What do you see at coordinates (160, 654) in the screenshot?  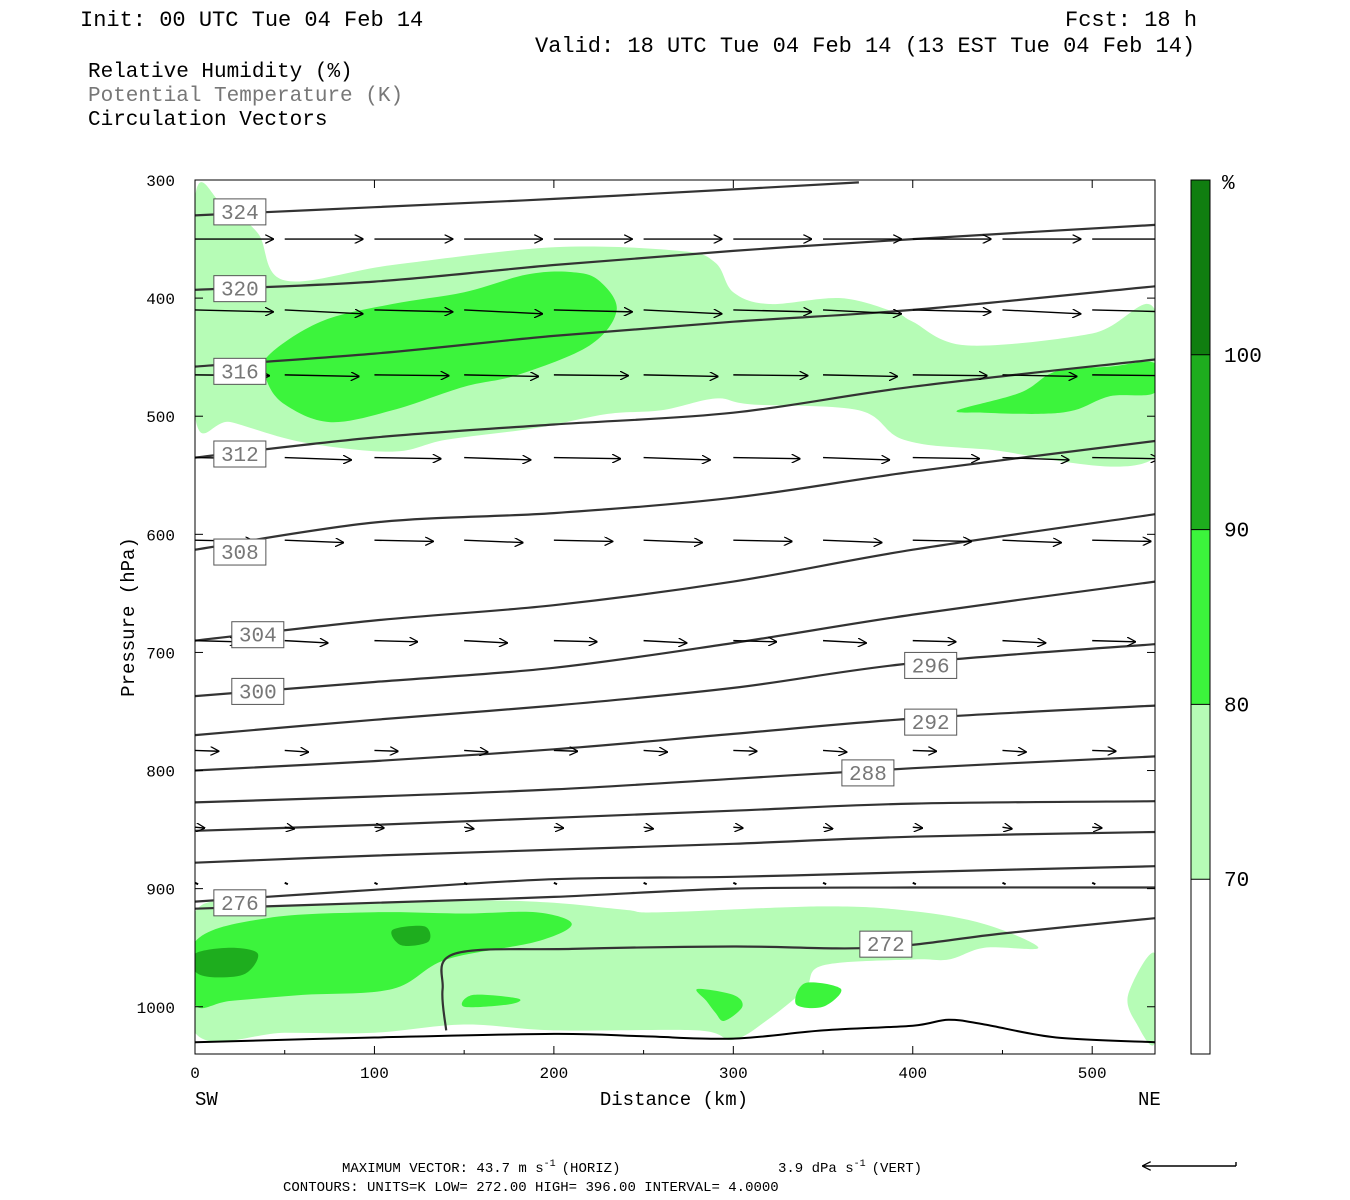 I see `y-tick-label: 700` at bounding box center [160, 654].